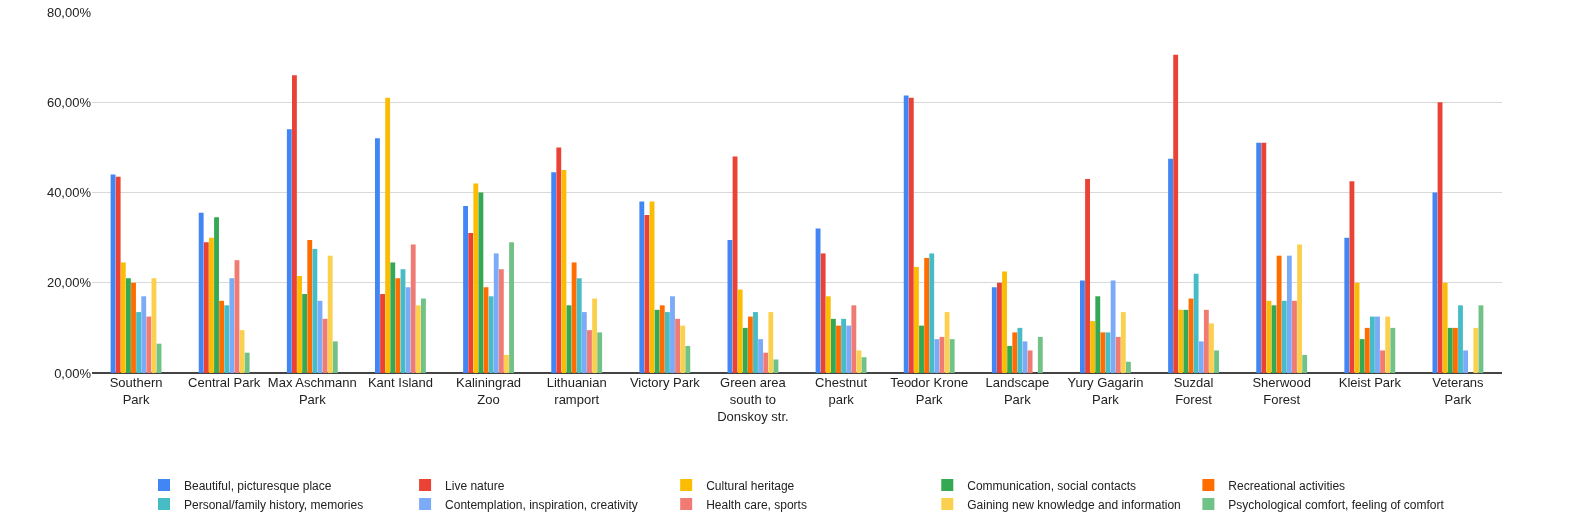 Image resolution: width=1572 pixels, height=530 pixels. Describe the element at coordinates (1281, 391) in the screenshot. I see `x-tick-label: Sherwood Forest` at that location.